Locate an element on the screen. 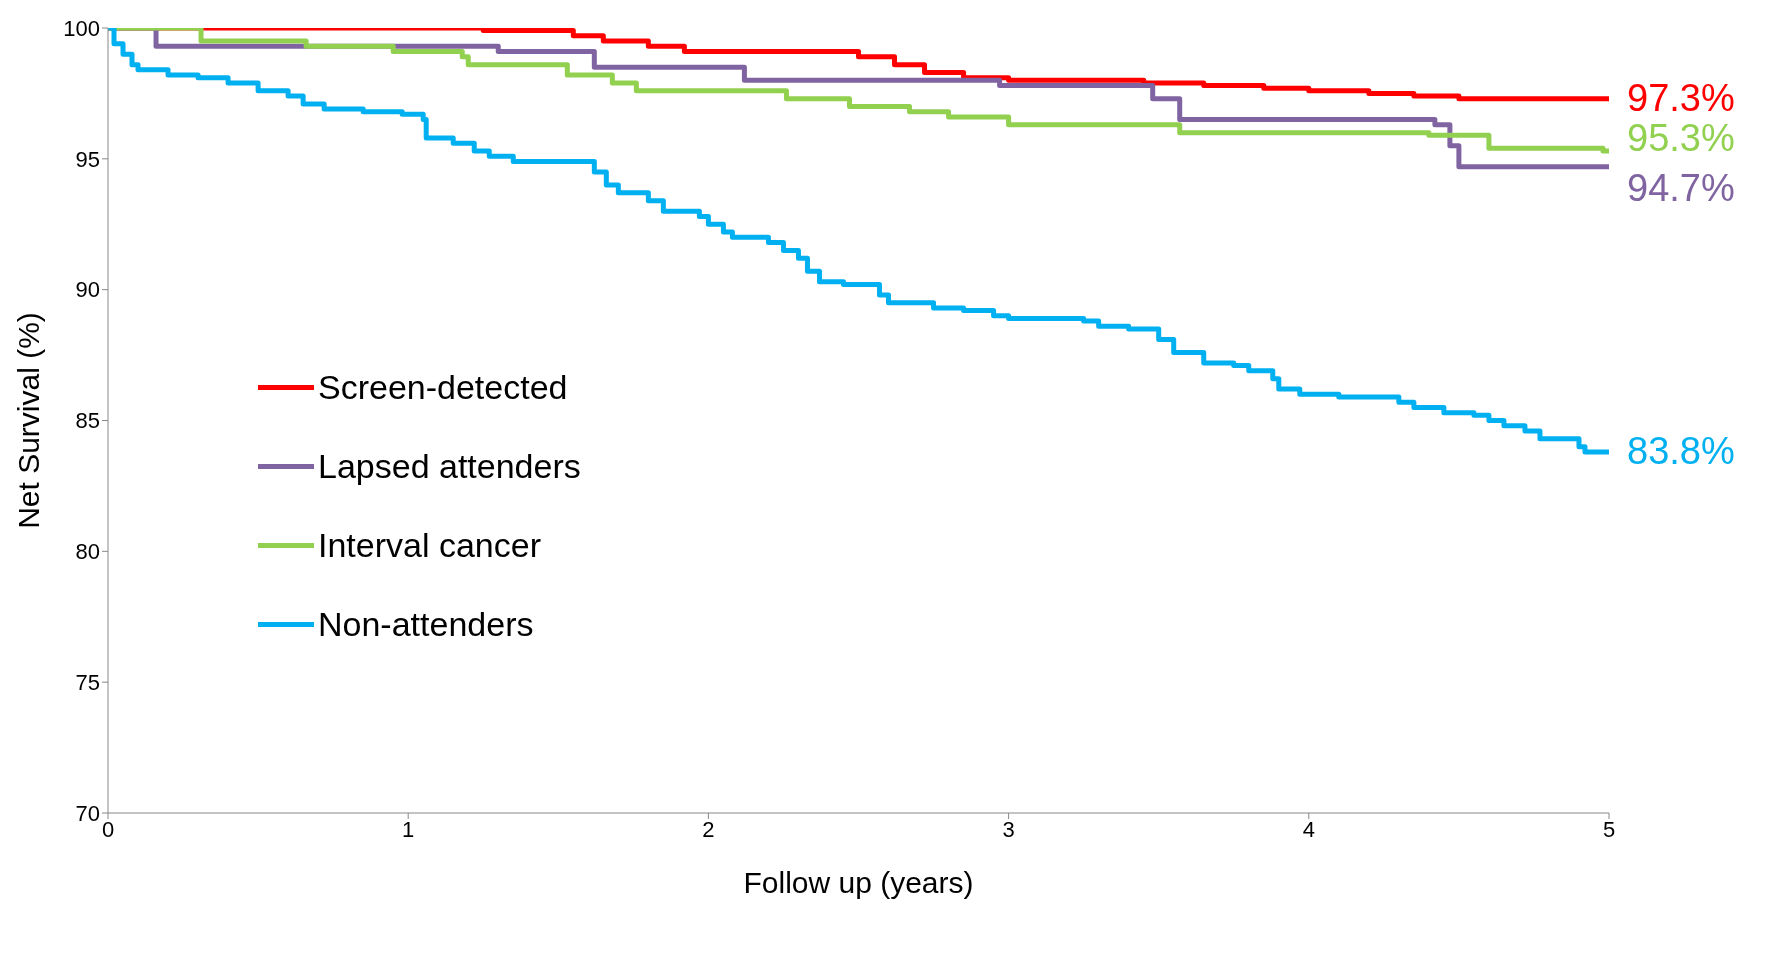  y-tick-label: 75 is located at coordinates (87, 682).